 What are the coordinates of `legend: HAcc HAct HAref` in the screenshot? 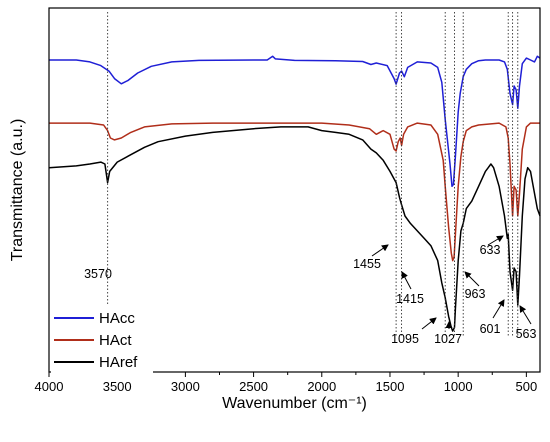 It's located at (102, 342).